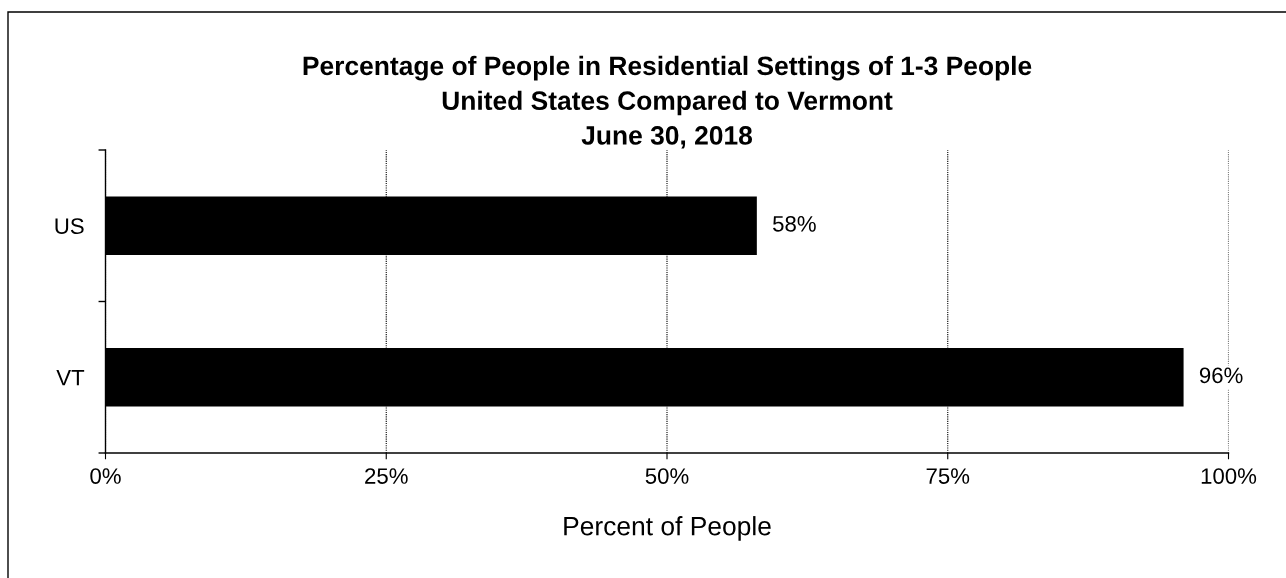 This screenshot has width=1286, height=578. What do you see at coordinates (667, 102) in the screenshot?
I see `chart-title: Percentage of People in Residential Settings of 1-3 People United States Compared to Vermont June 30, 2018` at bounding box center [667, 102].